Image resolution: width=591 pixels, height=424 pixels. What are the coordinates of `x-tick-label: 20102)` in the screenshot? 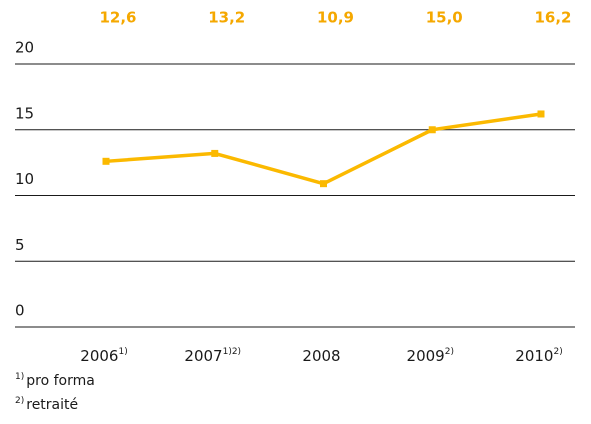 It's located at (538, 356).